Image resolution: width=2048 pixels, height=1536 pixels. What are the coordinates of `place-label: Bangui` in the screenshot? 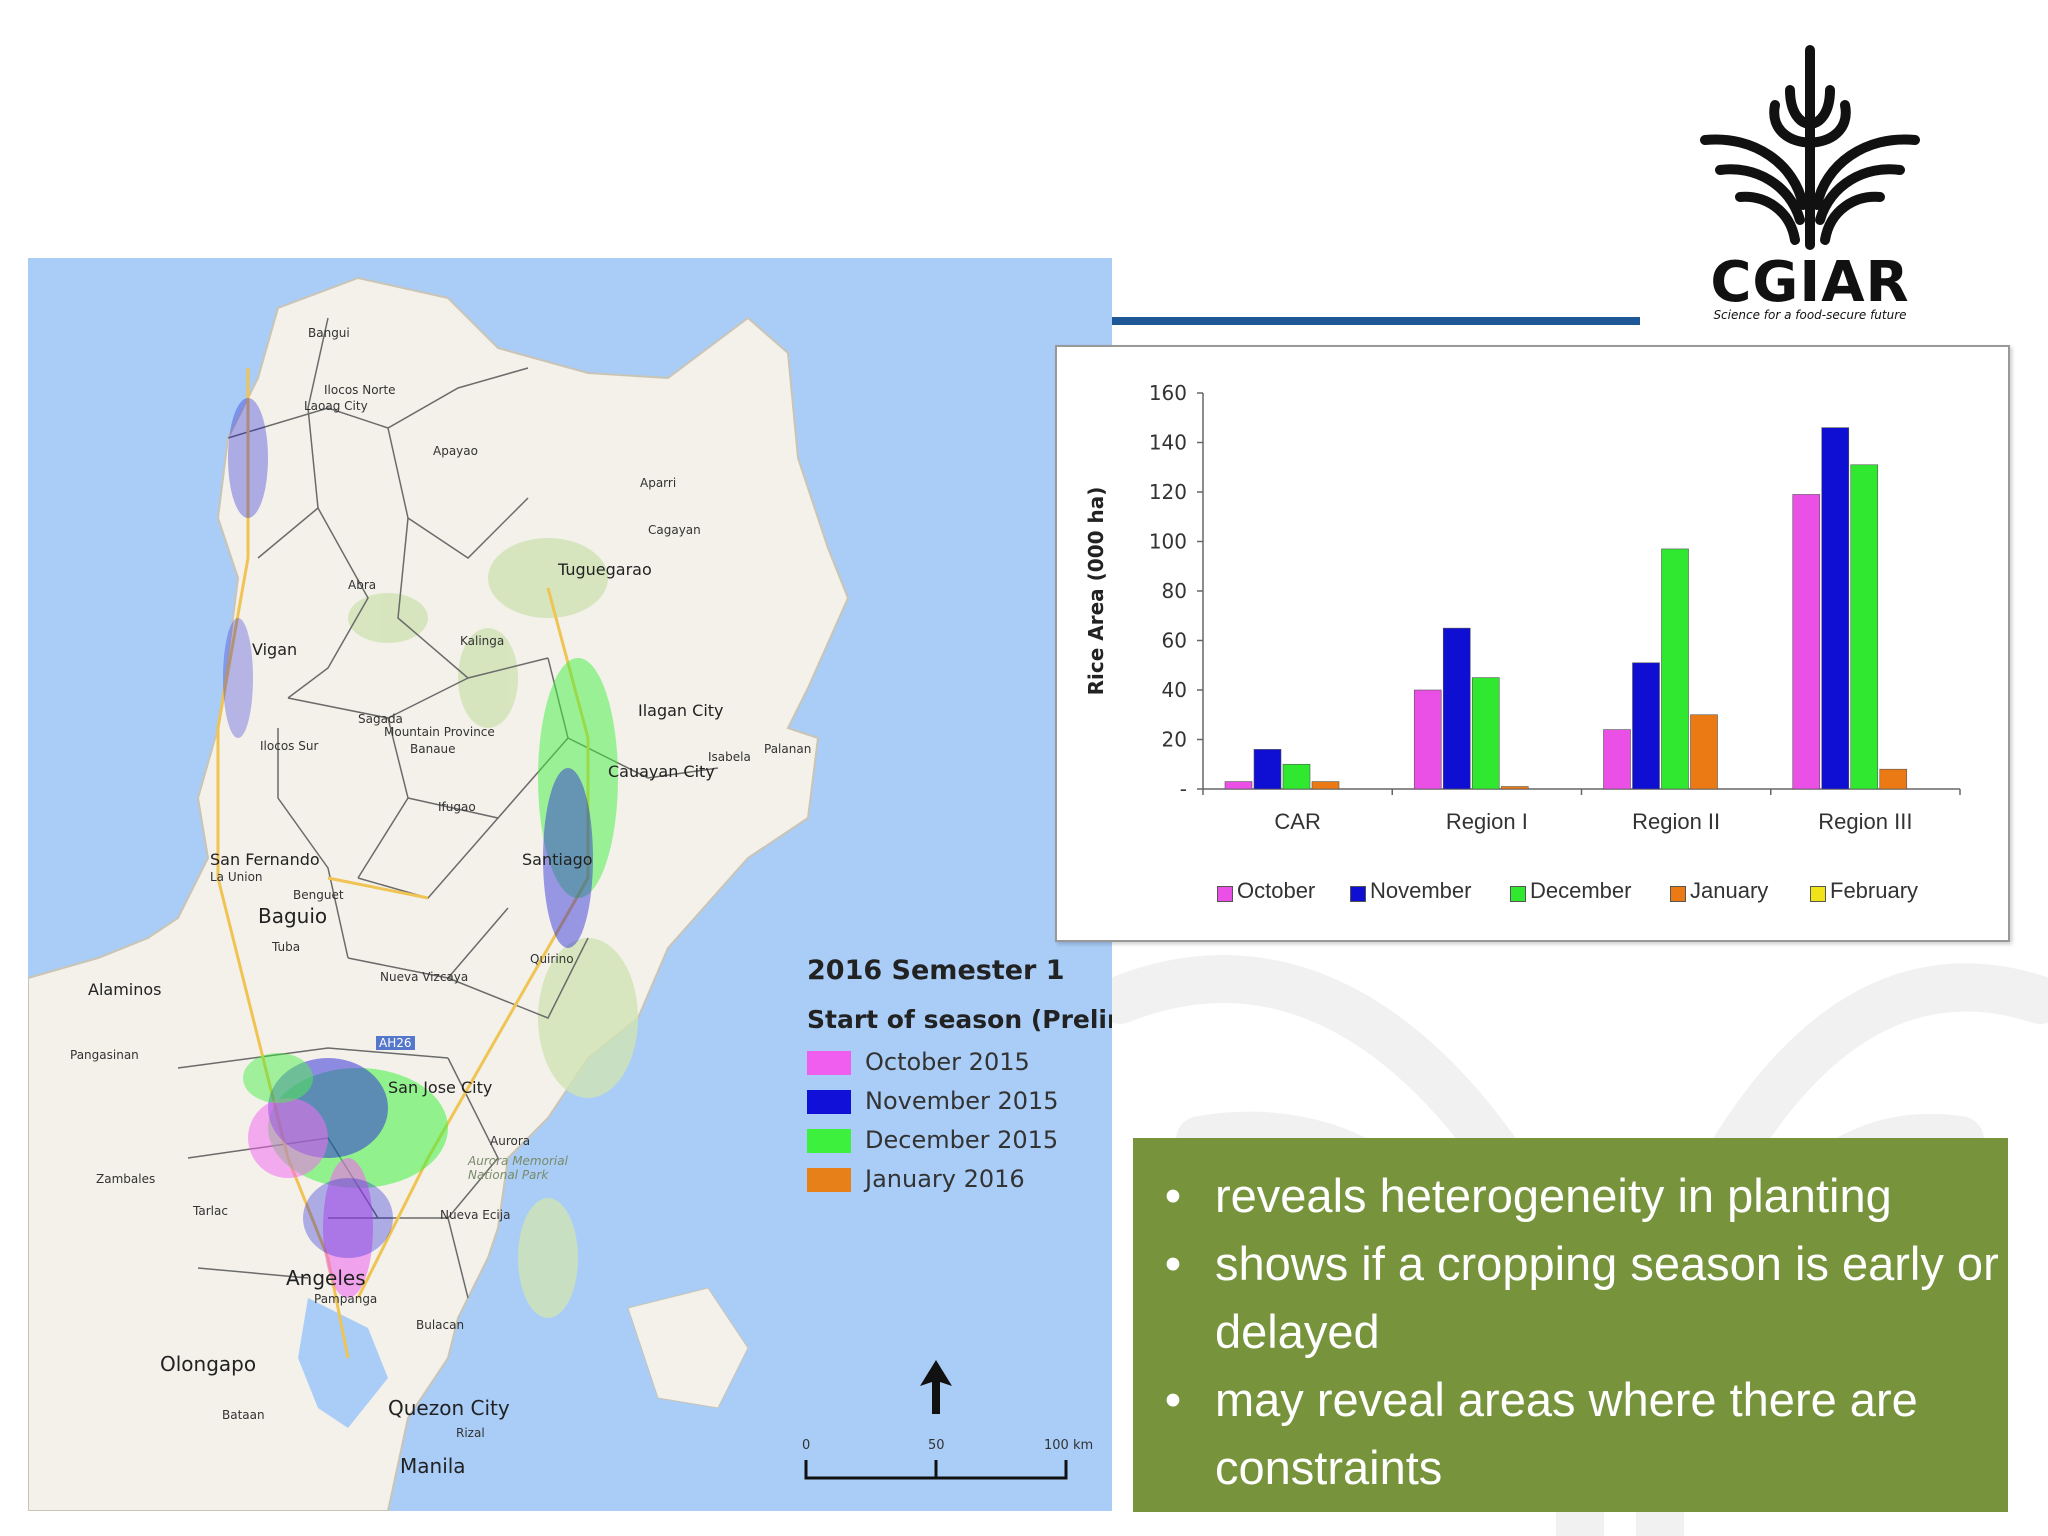 It's located at (329, 333).